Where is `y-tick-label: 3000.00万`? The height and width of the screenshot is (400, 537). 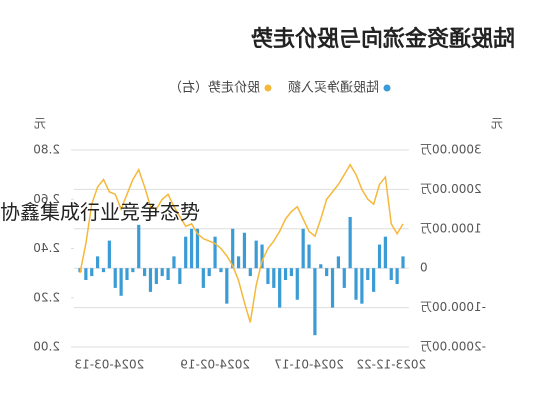
y-tick-label: 3000.00万 is located at coordinates (451, 150).